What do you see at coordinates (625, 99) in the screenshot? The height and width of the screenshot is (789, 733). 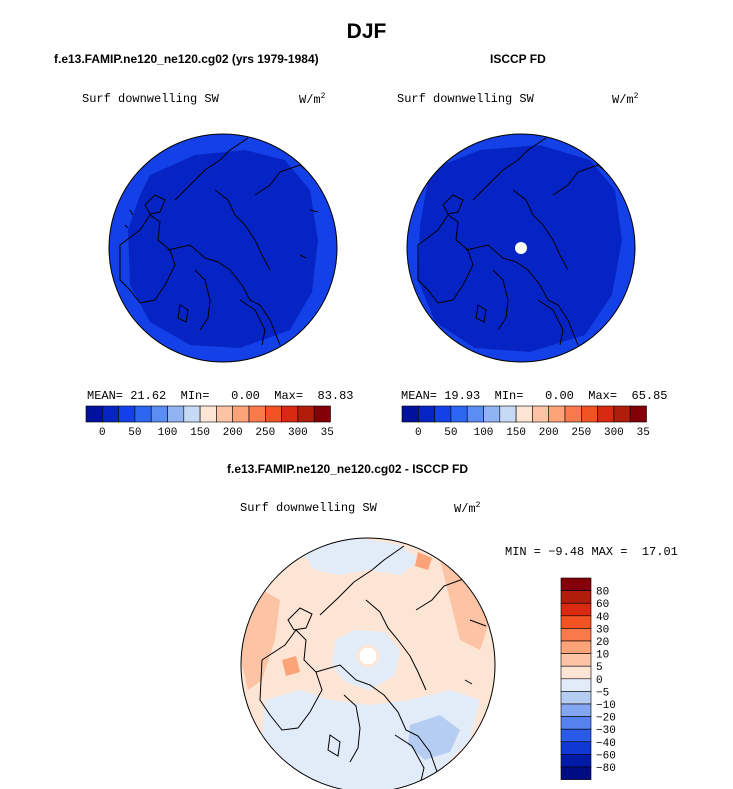 I see `obs-units-label: W/m2` at bounding box center [625, 99].